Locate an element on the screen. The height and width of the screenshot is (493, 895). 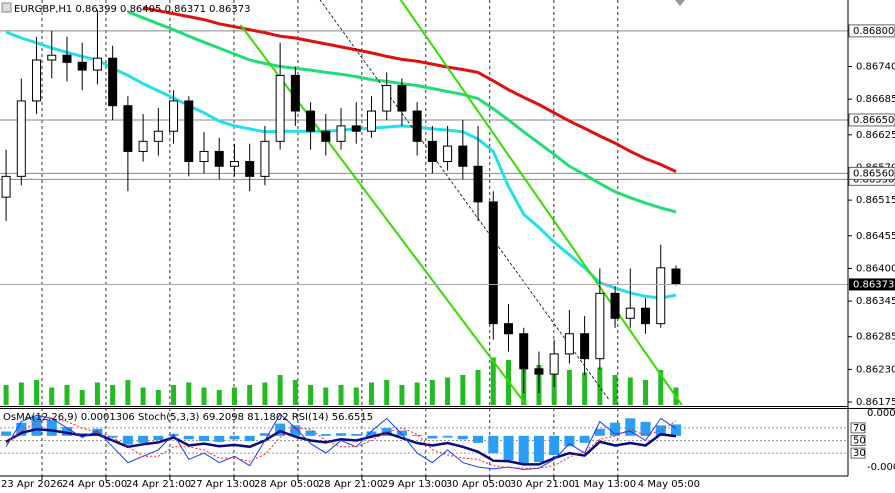
osma-label: OsMA(12,26,9) is located at coordinates (40, 417).